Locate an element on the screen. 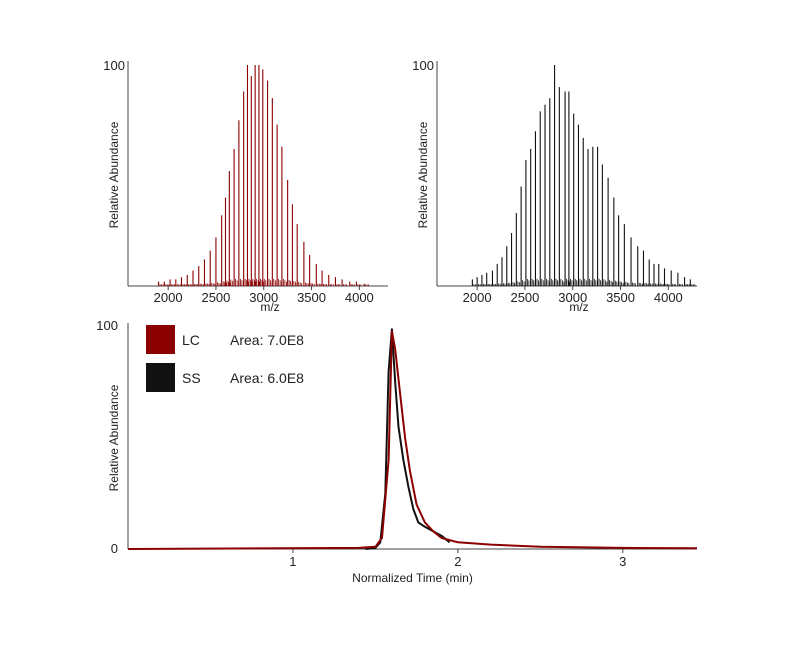 Image resolution: width=800 pixels, height=650 pixels. legend-swatch-lc is located at coordinates (160, 339).